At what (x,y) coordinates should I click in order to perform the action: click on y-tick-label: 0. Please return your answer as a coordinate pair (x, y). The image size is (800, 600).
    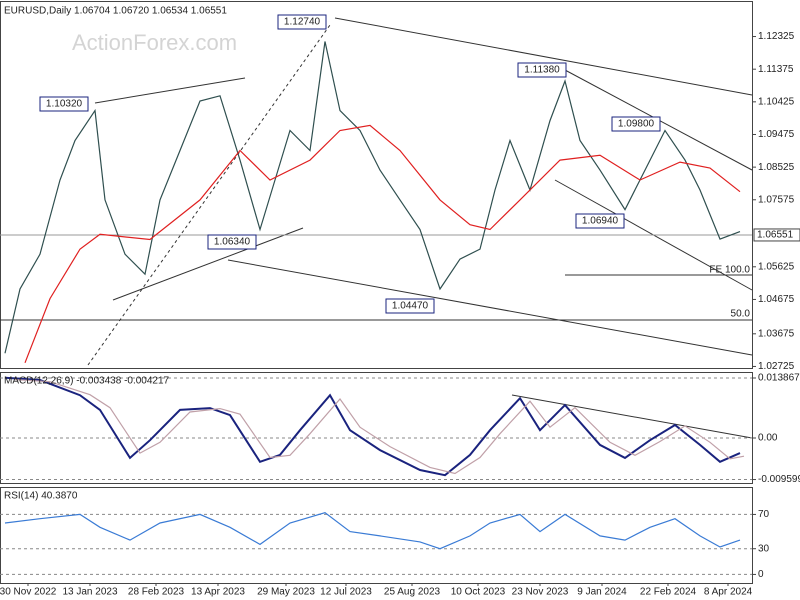
    Looking at the image, I should click on (761, 574).